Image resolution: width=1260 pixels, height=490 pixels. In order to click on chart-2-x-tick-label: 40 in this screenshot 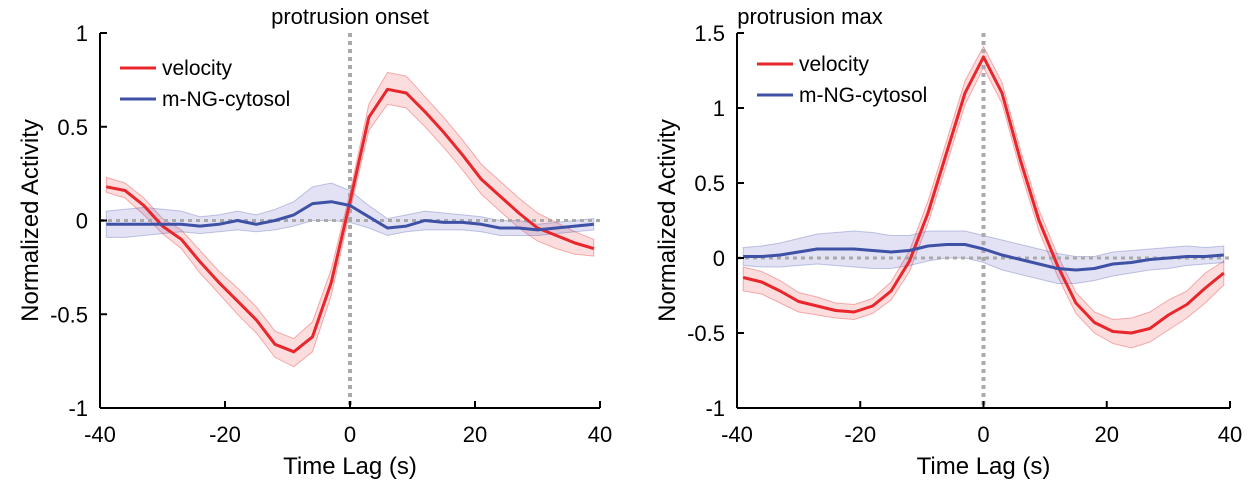, I will do `click(1230, 434)`.